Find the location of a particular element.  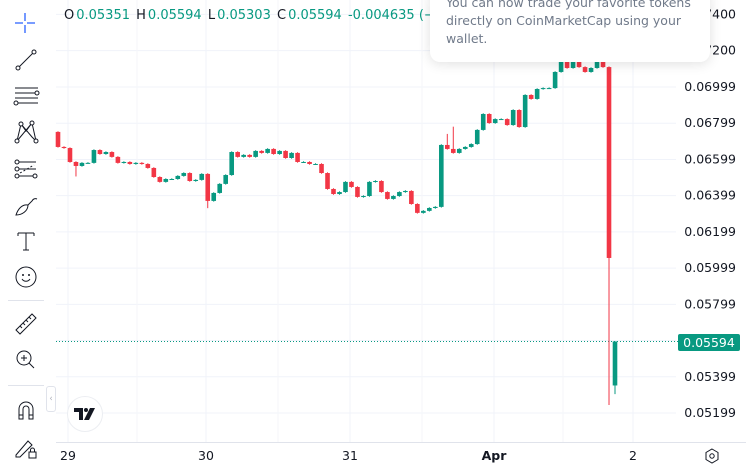

ruler-tool is located at coordinates (26, 324).